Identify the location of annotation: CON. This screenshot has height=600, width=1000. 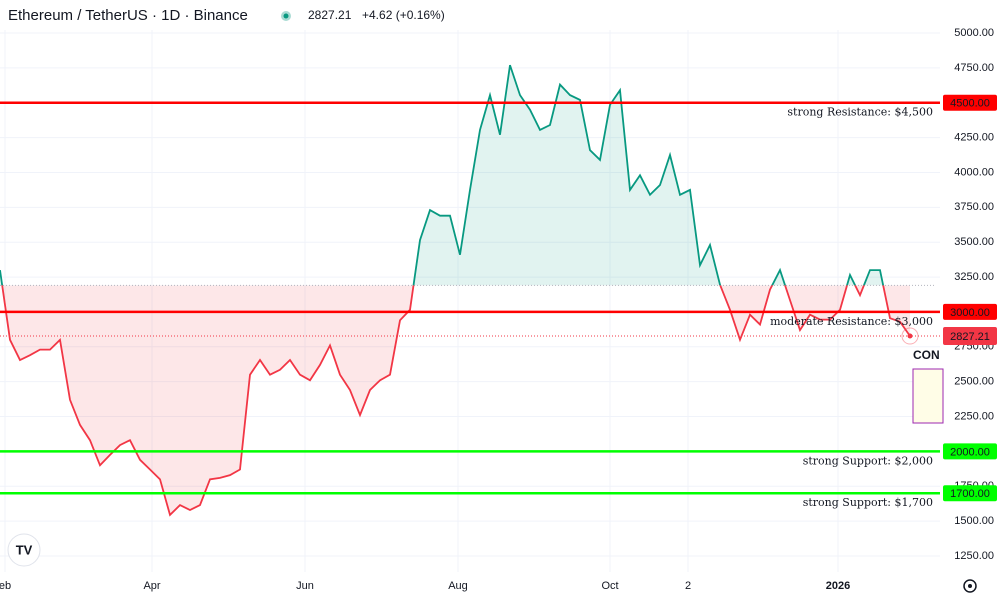
(926, 355).